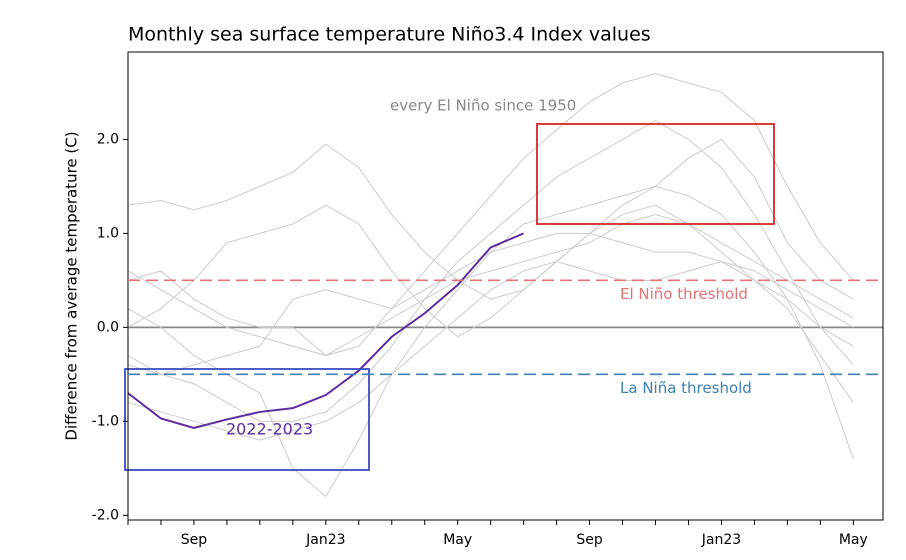 This screenshot has width=906, height=560. I want to click on threshold-label: La Niña threshold, so click(686, 388).